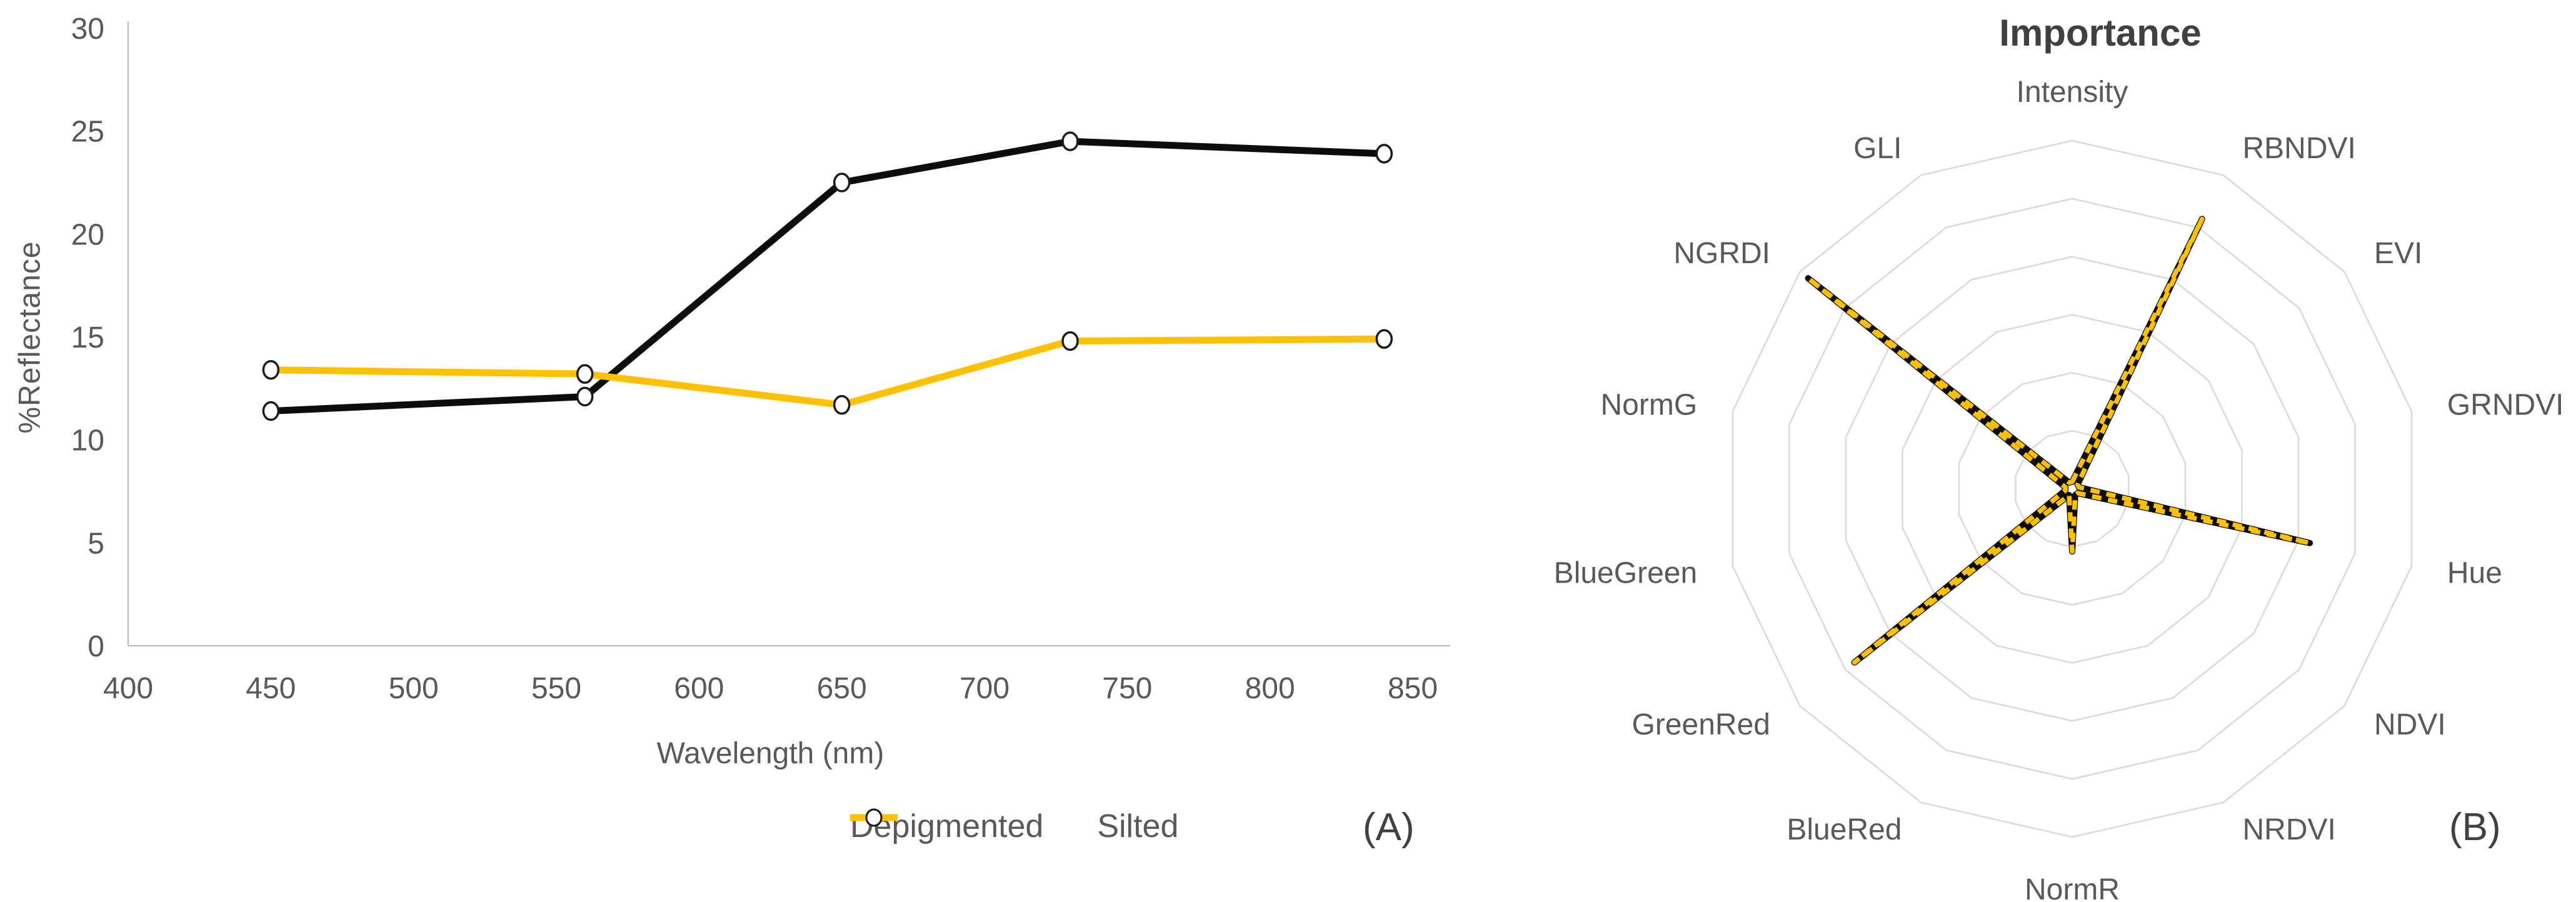  What do you see at coordinates (2072, 887) in the screenshot?
I see `radar-category-label-normr: NormR` at bounding box center [2072, 887].